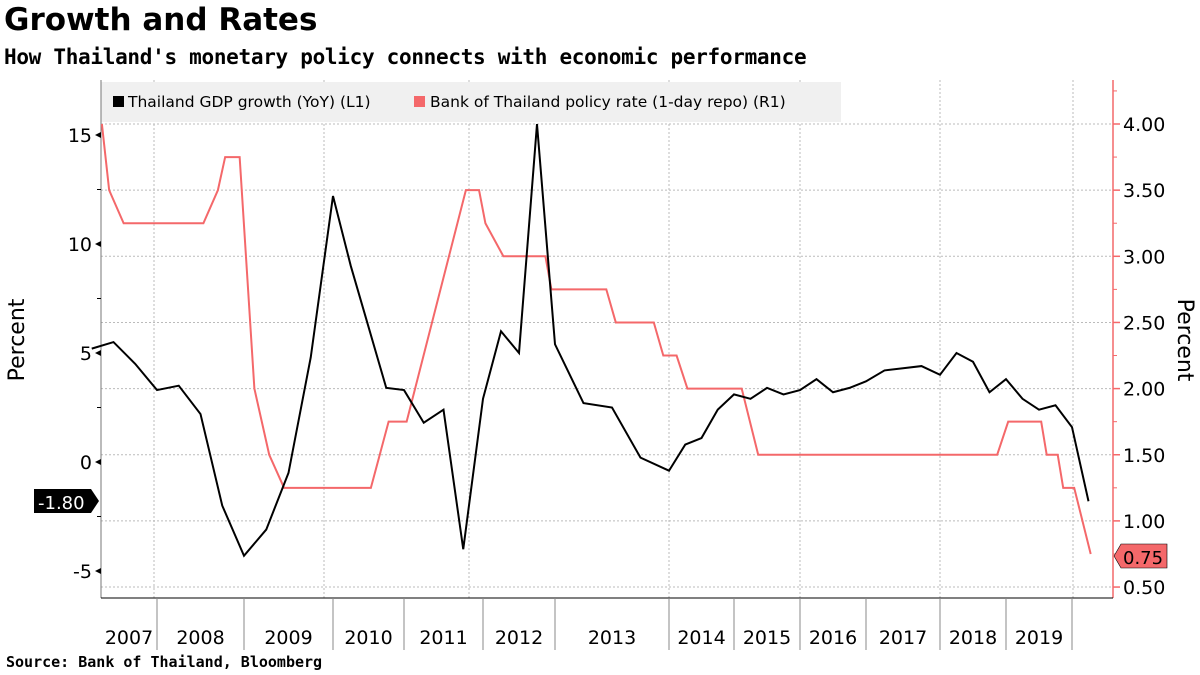 Image resolution: width=1200 pixels, height=675 pixels. I want to click on y-right-tick-label: 4.00, so click(1144, 125).